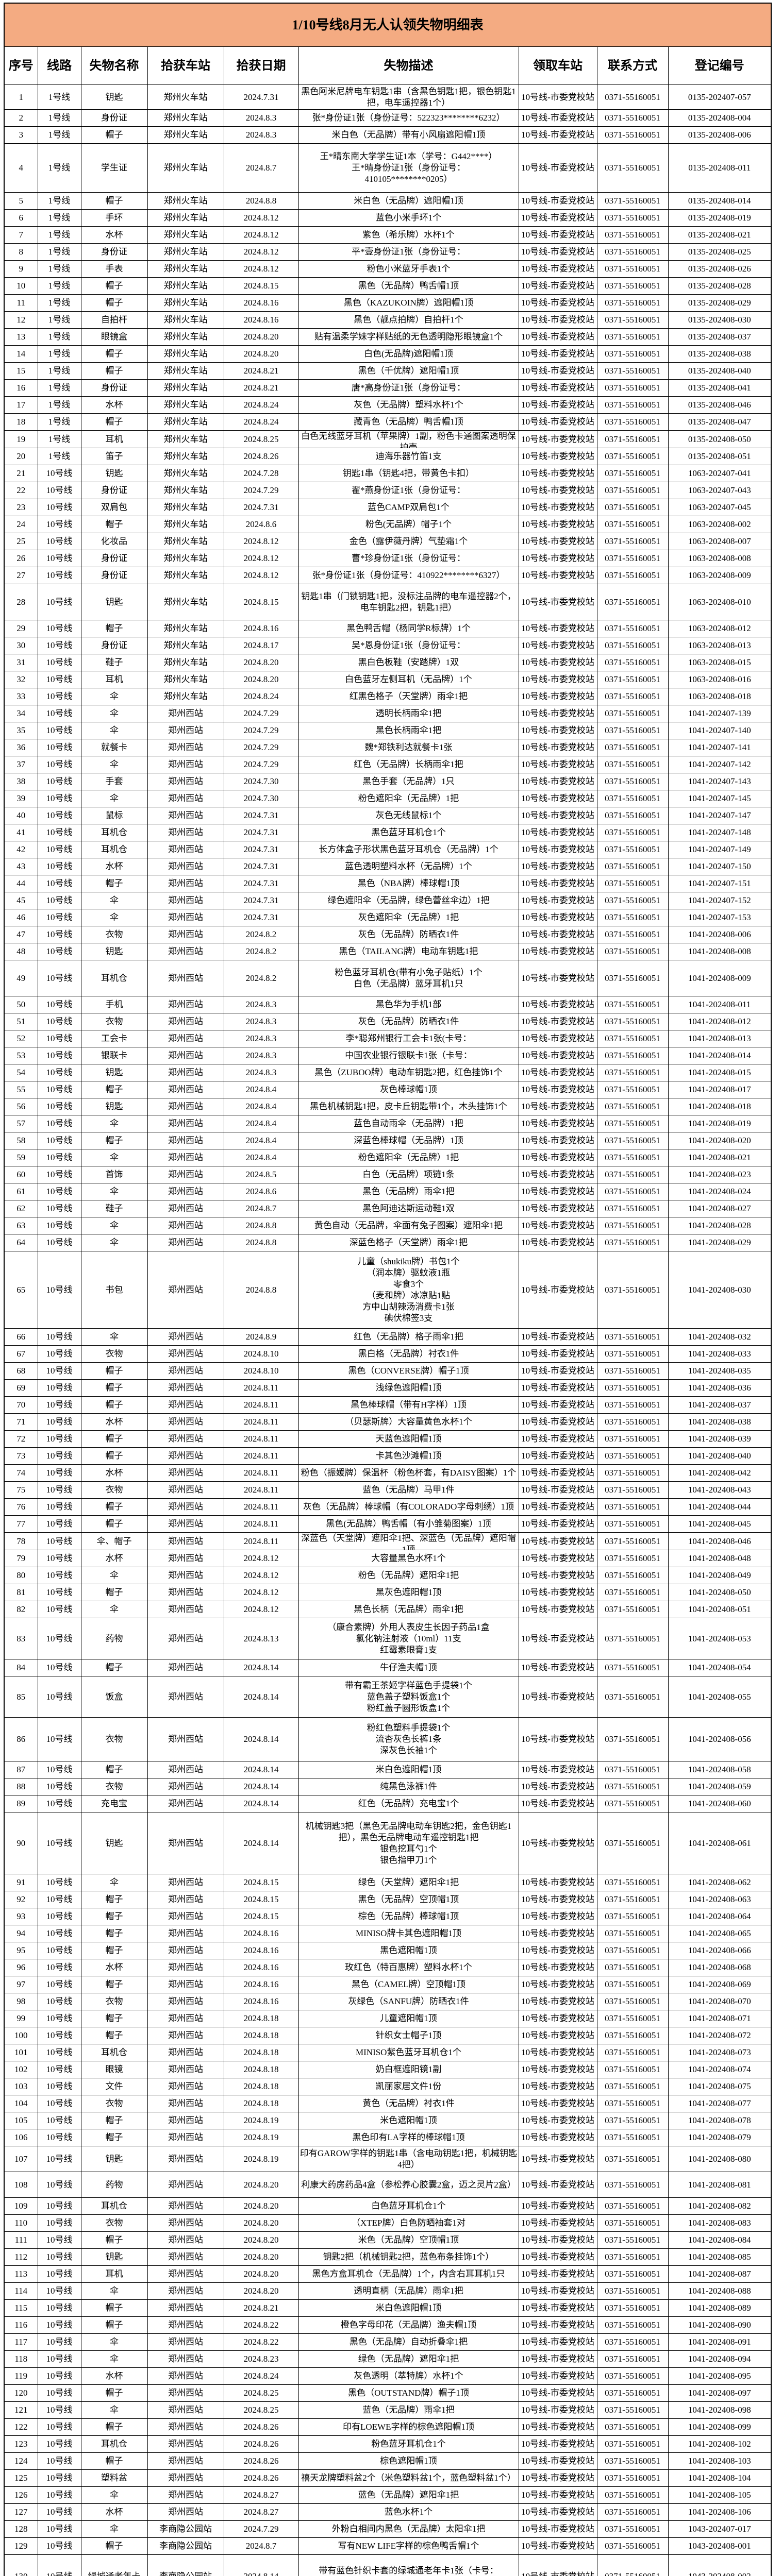 The height and width of the screenshot is (2576, 782). What do you see at coordinates (408, 2137) in the screenshot?
I see `cell-item-desc: 黑色印有LA字样的棒球帽1顶` at bounding box center [408, 2137].